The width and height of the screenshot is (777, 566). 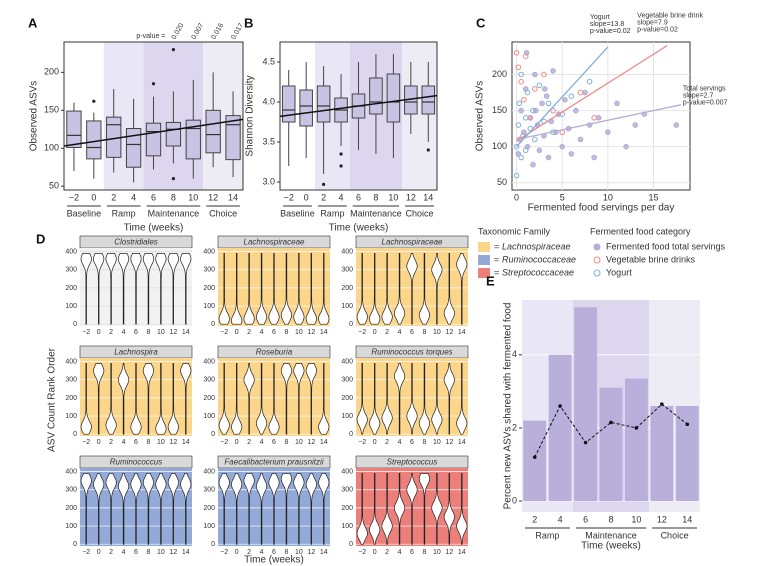 What do you see at coordinates (484, 247) in the screenshot?
I see `legend-swatch` at bounding box center [484, 247].